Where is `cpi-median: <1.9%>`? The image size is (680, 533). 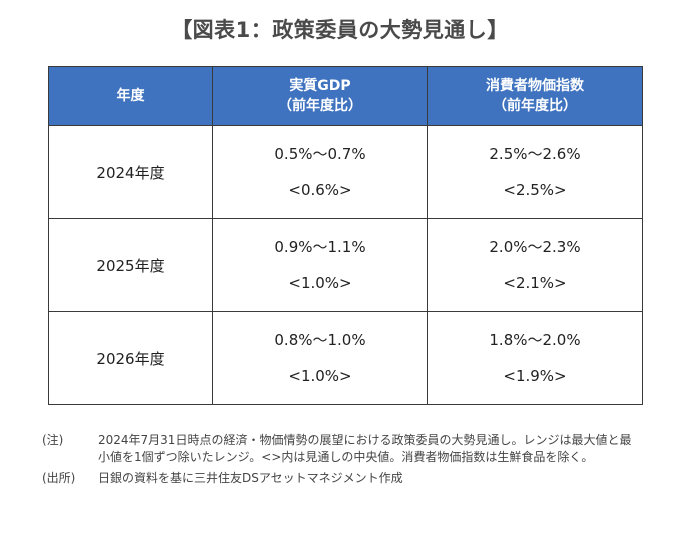 cpi-median: <1.9%> is located at coordinates (535, 376).